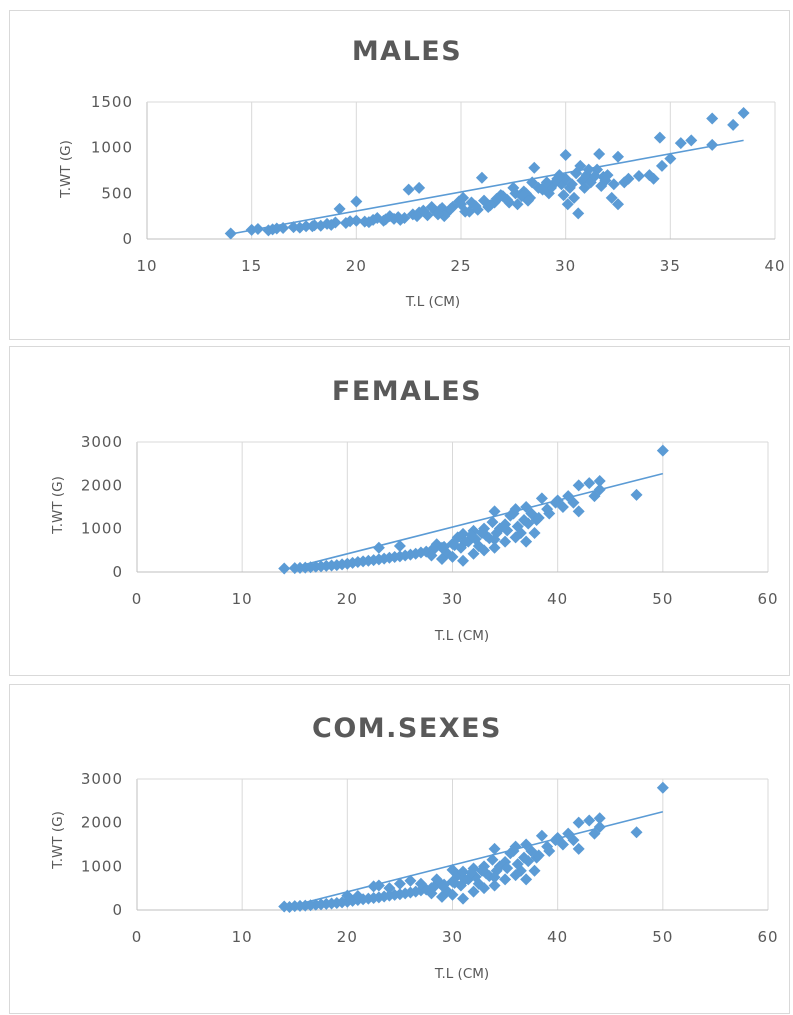 The image size is (793, 1015). Describe the element at coordinates (117, 193) in the screenshot. I see `y-tick-label: 500` at that location.